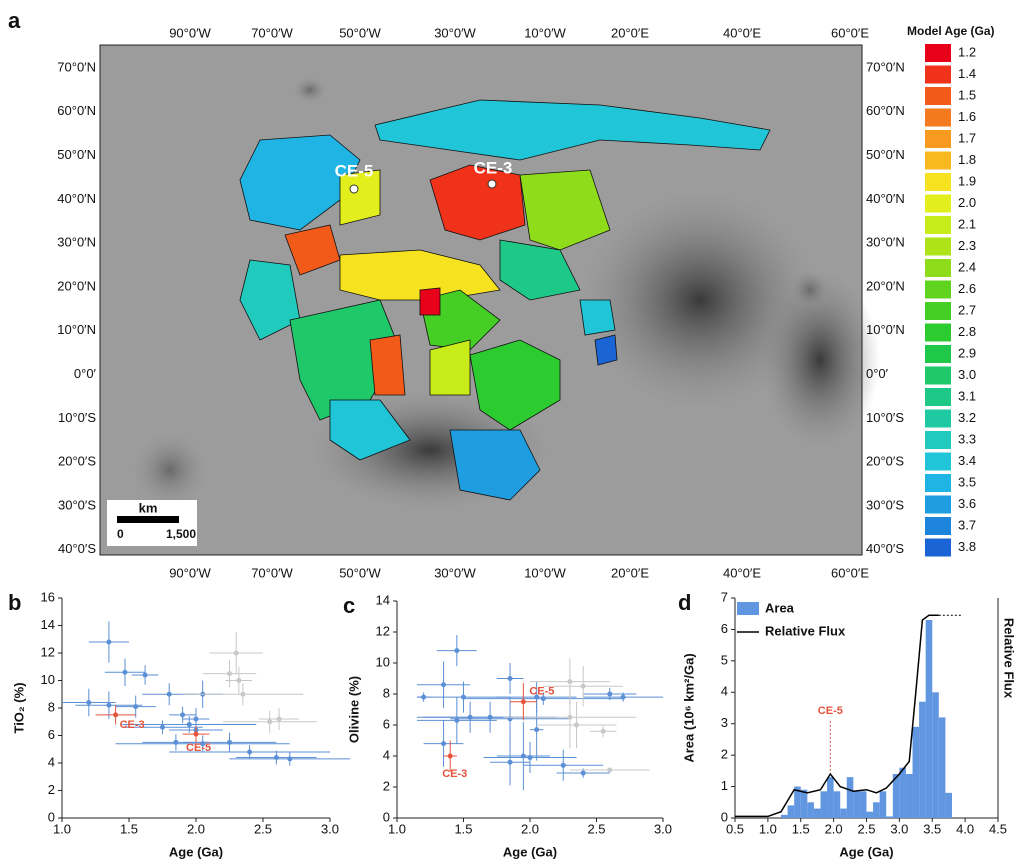  What do you see at coordinates (932, 828) in the screenshot?
I see `x-tick-label: 3.5` at bounding box center [932, 828].